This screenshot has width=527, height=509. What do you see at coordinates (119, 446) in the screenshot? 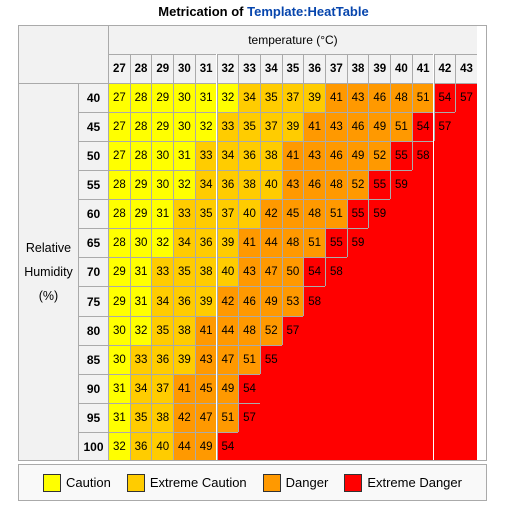
I see `heat-cell: 32` at bounding box center [119, 446].